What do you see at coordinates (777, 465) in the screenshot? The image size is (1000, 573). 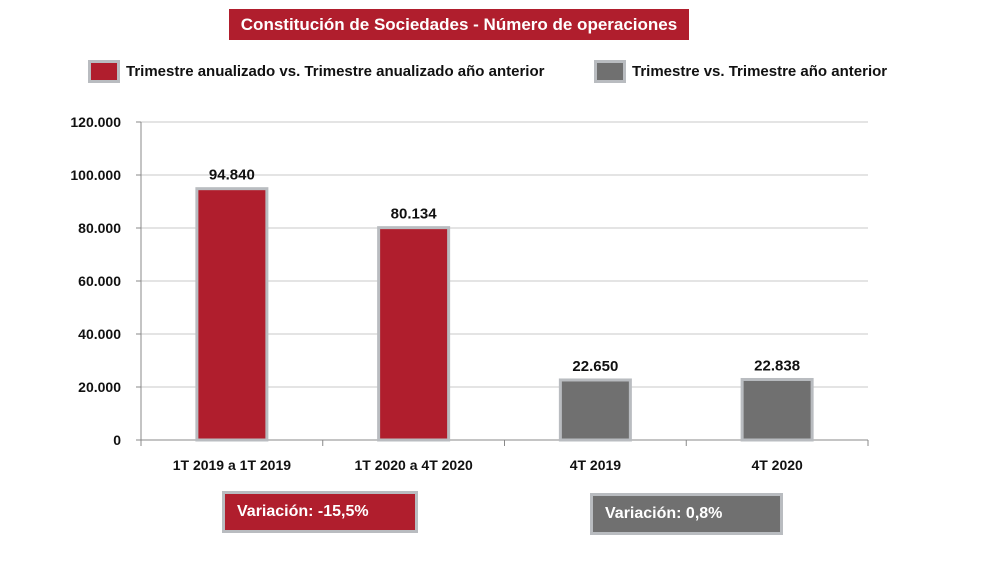 I see `x-tick-label: 4T 2020` at bounding box center [777, 465].